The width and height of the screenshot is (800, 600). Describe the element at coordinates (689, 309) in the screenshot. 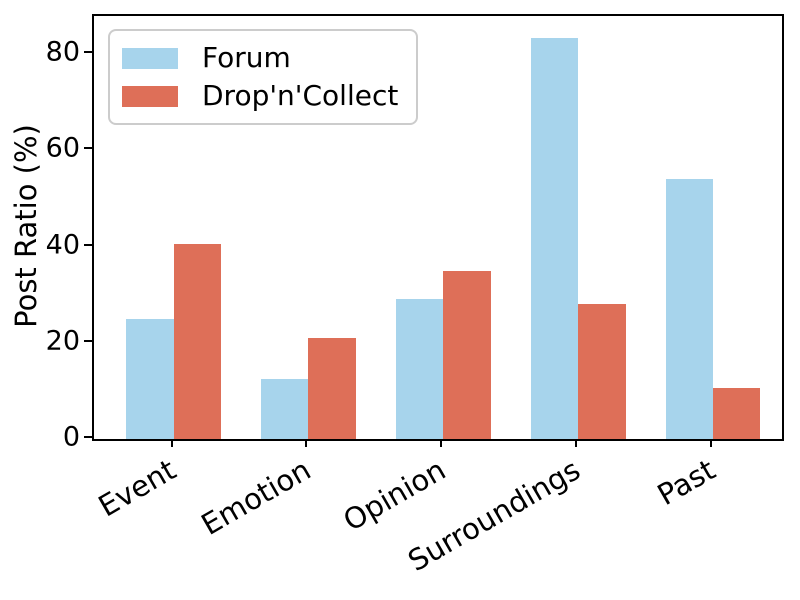

I see `bar-forum-past` at that location.